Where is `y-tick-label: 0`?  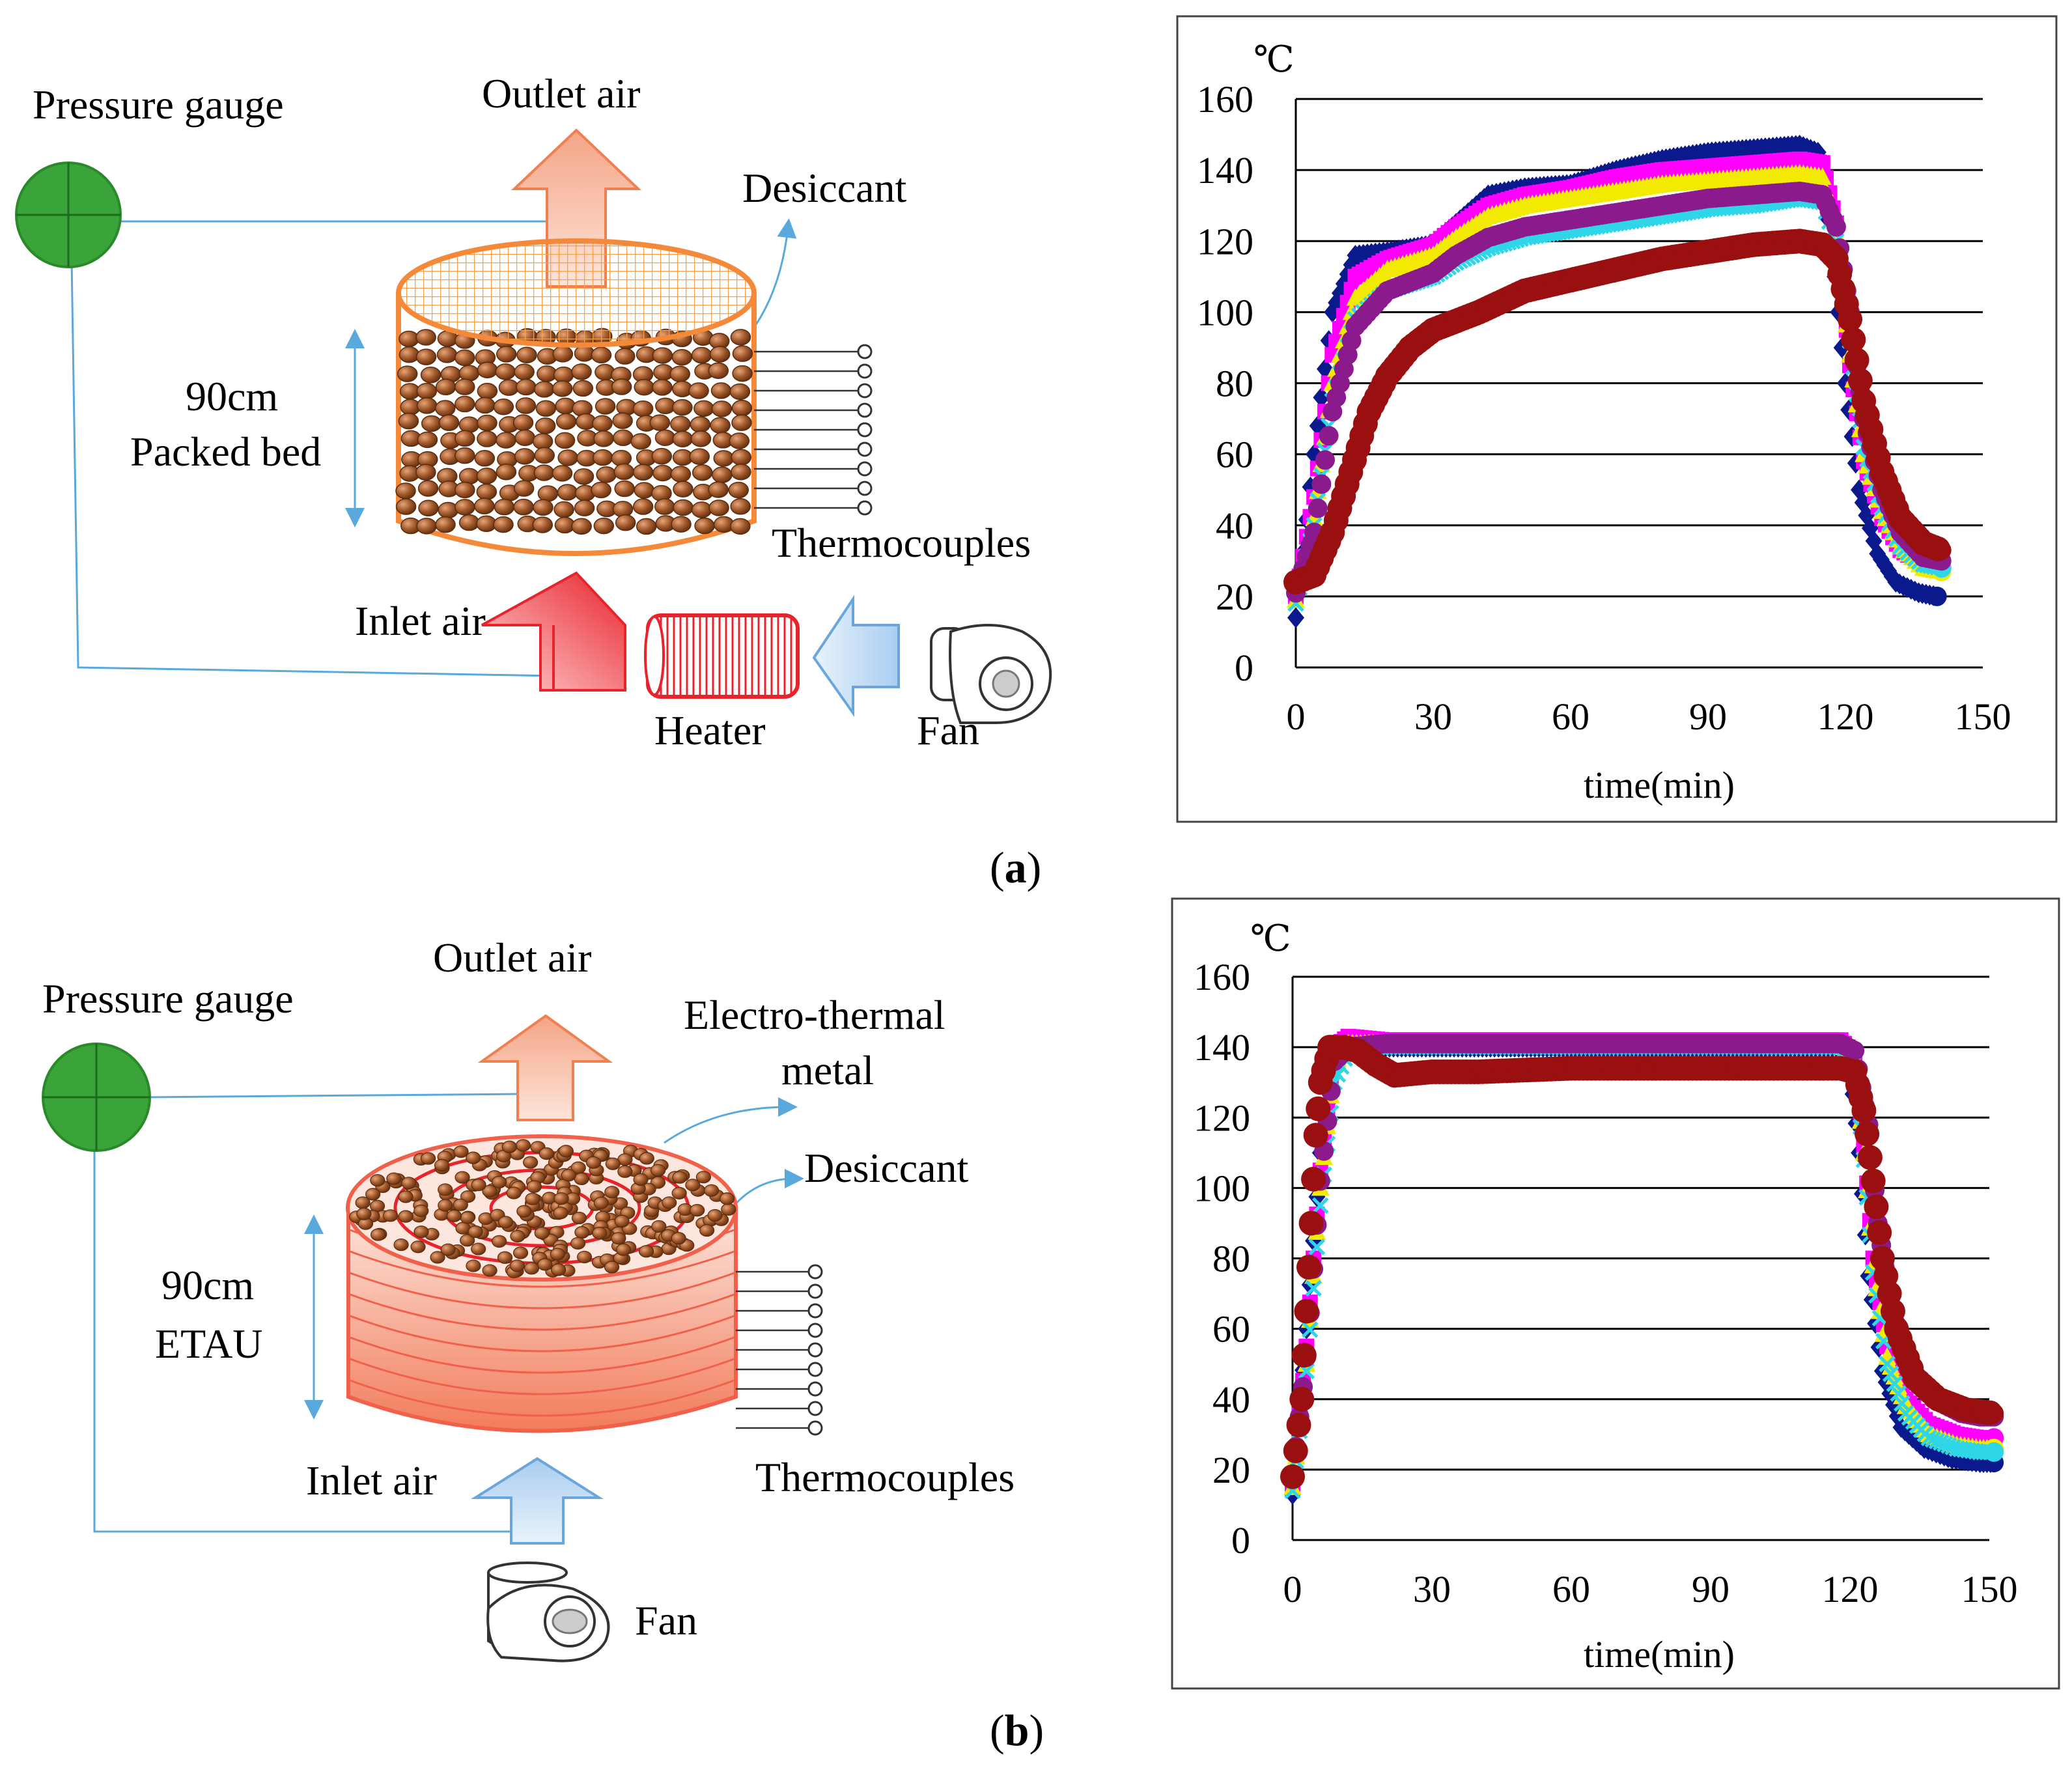 y-tick-label: 0 is located at coordinates (1244, 668).